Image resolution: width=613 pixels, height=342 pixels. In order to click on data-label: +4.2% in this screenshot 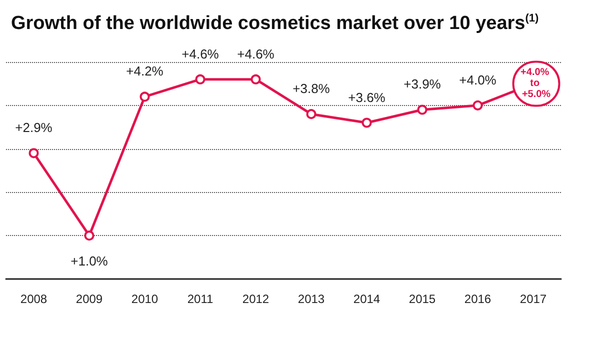, I will do `click(145, 71)`.